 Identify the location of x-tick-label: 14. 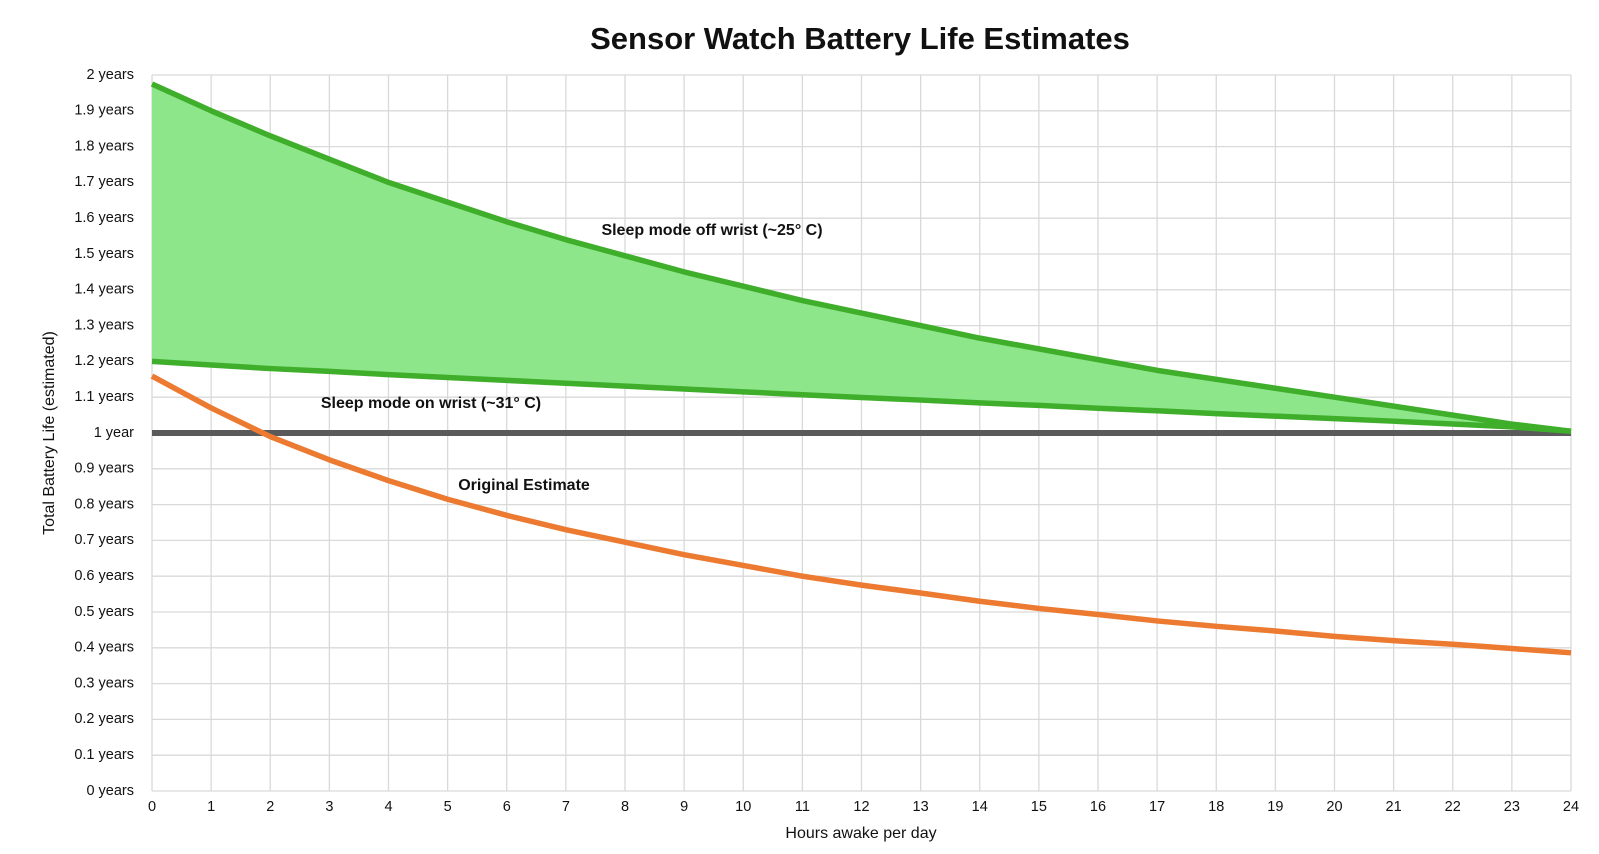
(980, 807).